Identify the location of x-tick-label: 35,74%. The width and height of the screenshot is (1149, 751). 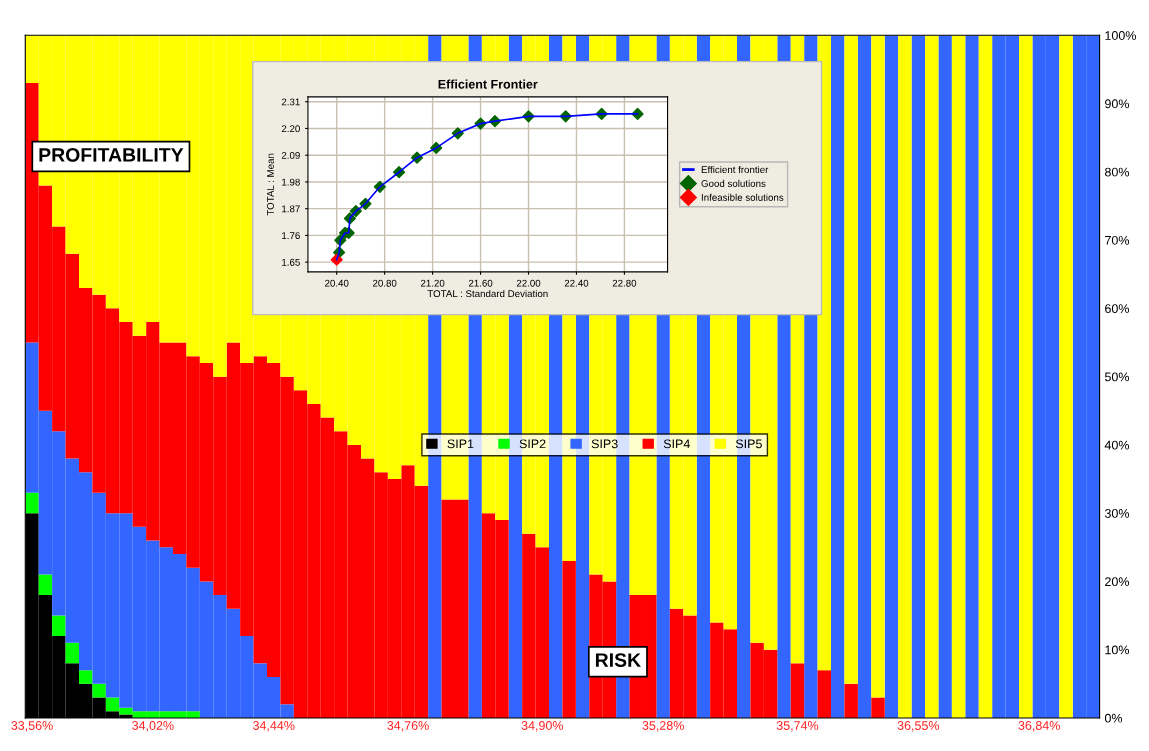
(797, 726).